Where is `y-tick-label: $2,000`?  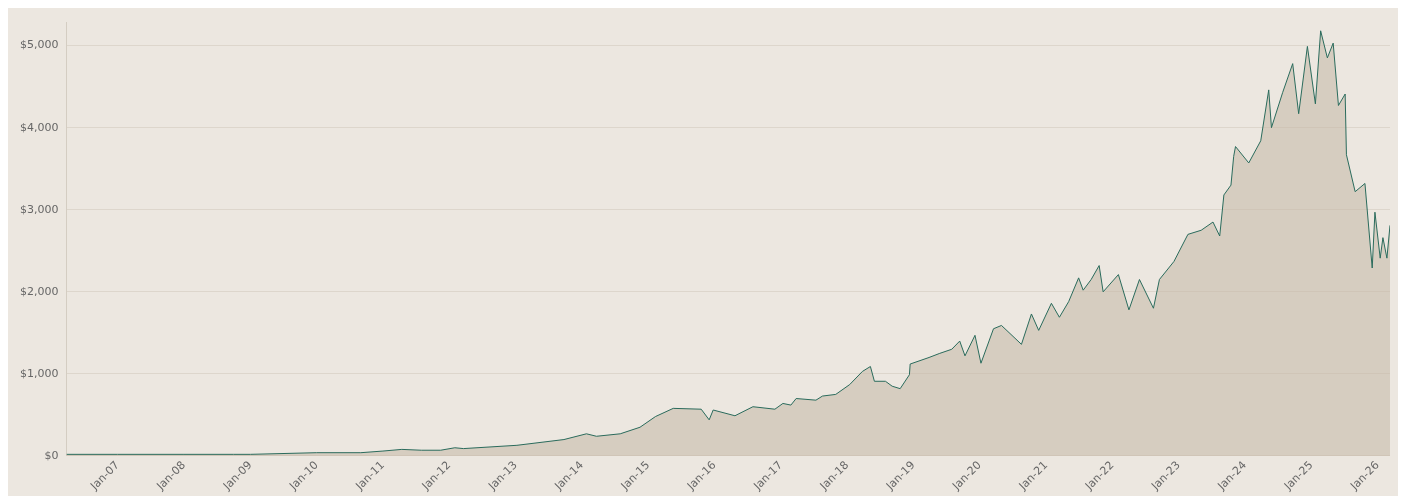
y-tick-label: $2,000 is located at coordinates (39, 291).